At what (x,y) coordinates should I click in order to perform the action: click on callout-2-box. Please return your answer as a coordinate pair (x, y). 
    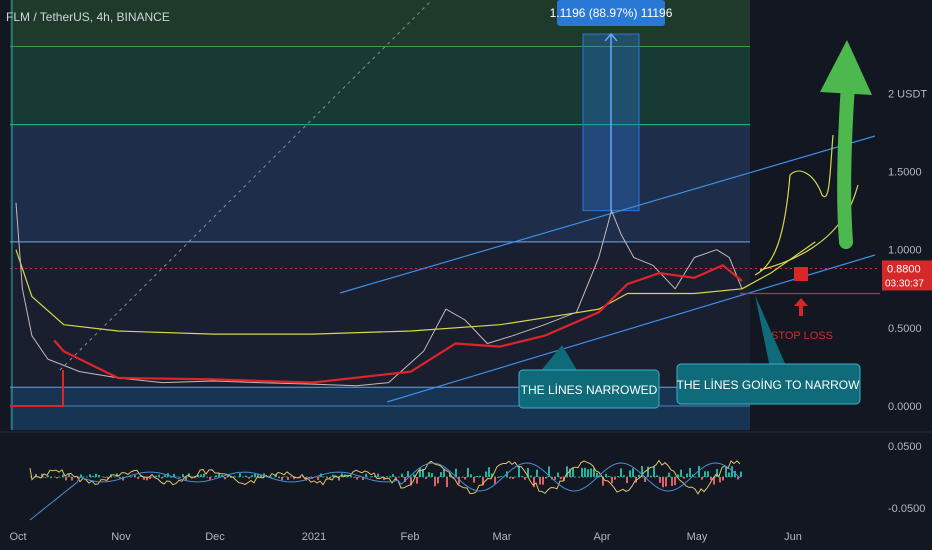
    Looking at the image, I should click on (768, 384).